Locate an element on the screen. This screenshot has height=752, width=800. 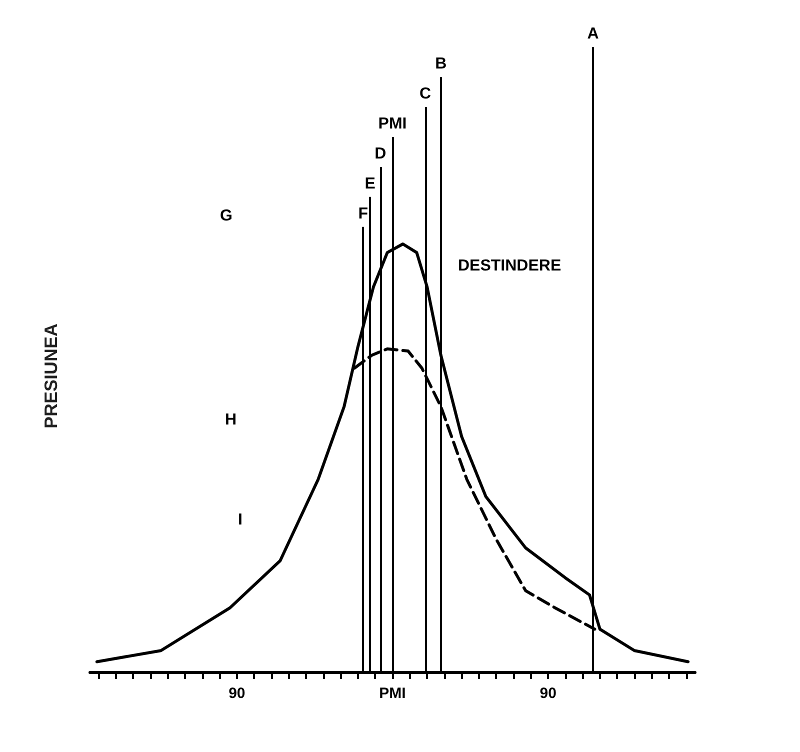
x-tick-label: PMI is located at coordinates (392, 693).